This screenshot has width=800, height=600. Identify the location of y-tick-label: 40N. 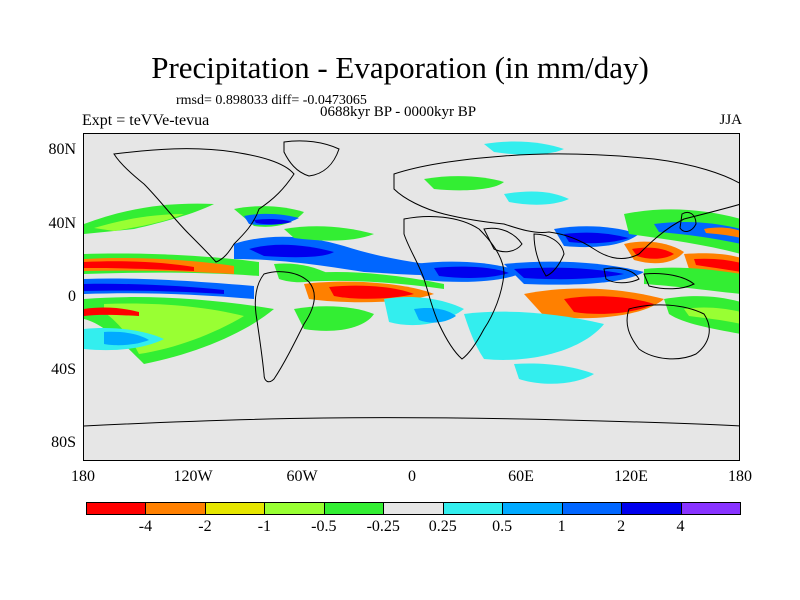
(62, 223).